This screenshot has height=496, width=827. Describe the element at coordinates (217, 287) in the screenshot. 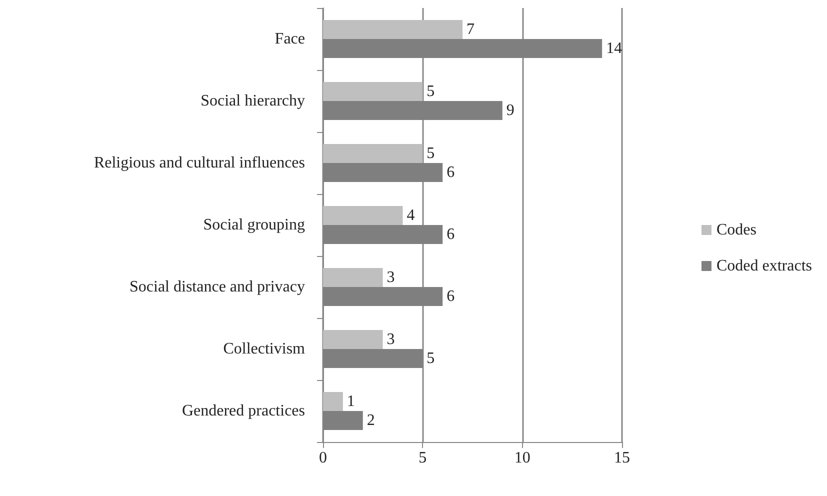

I see `y-tick-label: Social distance and privacy` at that location.